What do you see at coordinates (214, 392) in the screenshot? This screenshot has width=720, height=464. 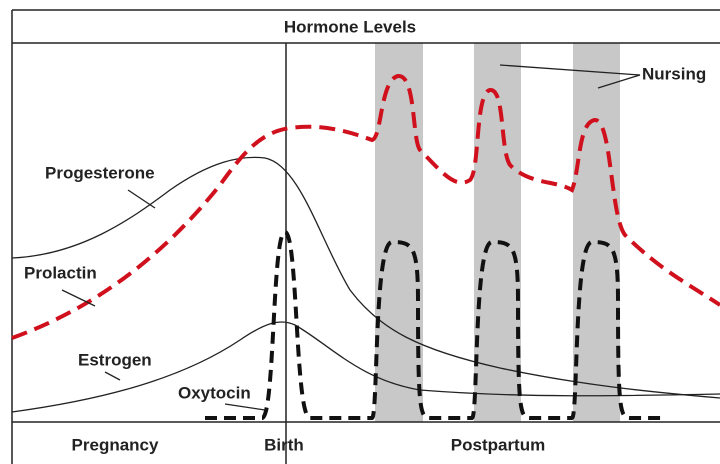 I see `curve-label: Oxytocin` at bounding box center [214, 392].